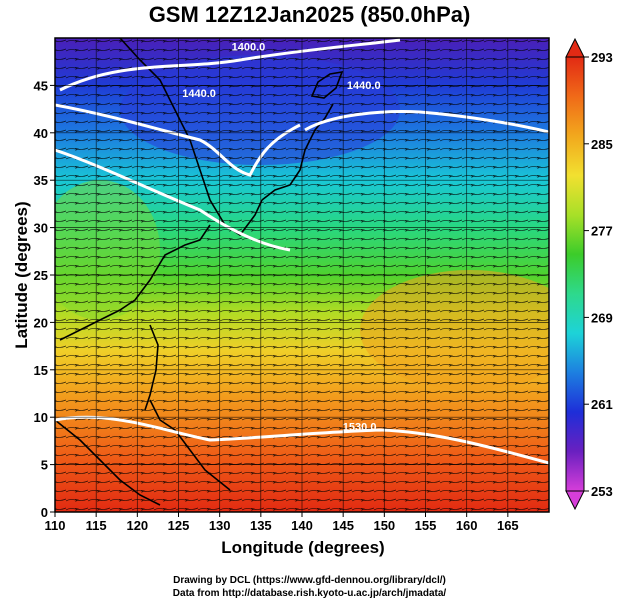  I want to click on x-tick-label: 125, so click(179, 525).